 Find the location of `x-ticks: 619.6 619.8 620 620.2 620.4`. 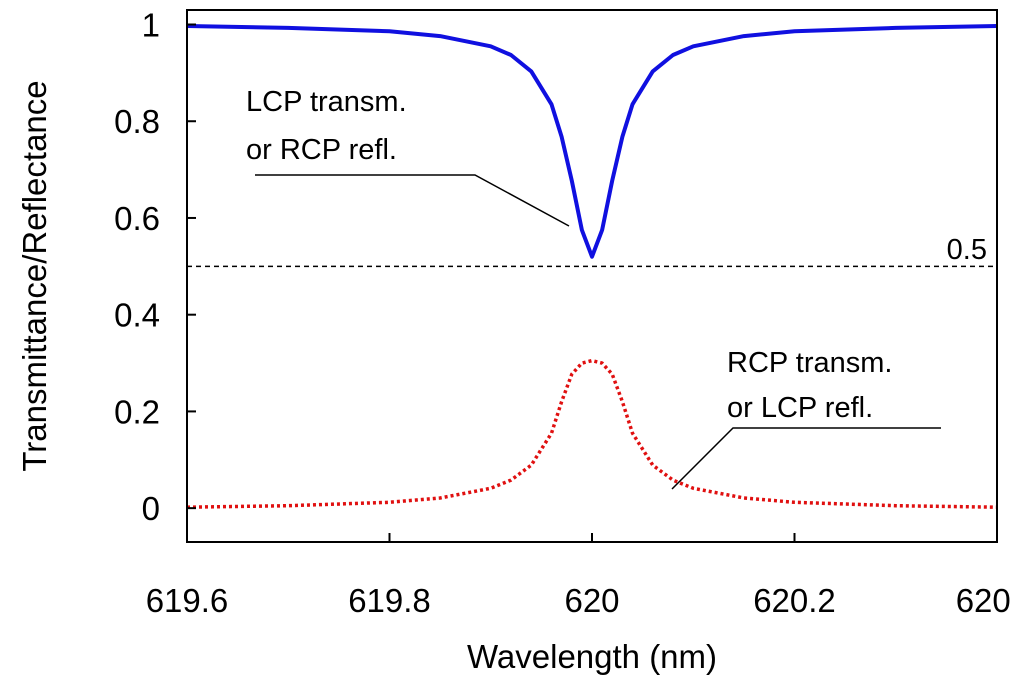

x-ticks: 619.6 619.8 620 620.2 620.4 is located at coordinates (579, 576).